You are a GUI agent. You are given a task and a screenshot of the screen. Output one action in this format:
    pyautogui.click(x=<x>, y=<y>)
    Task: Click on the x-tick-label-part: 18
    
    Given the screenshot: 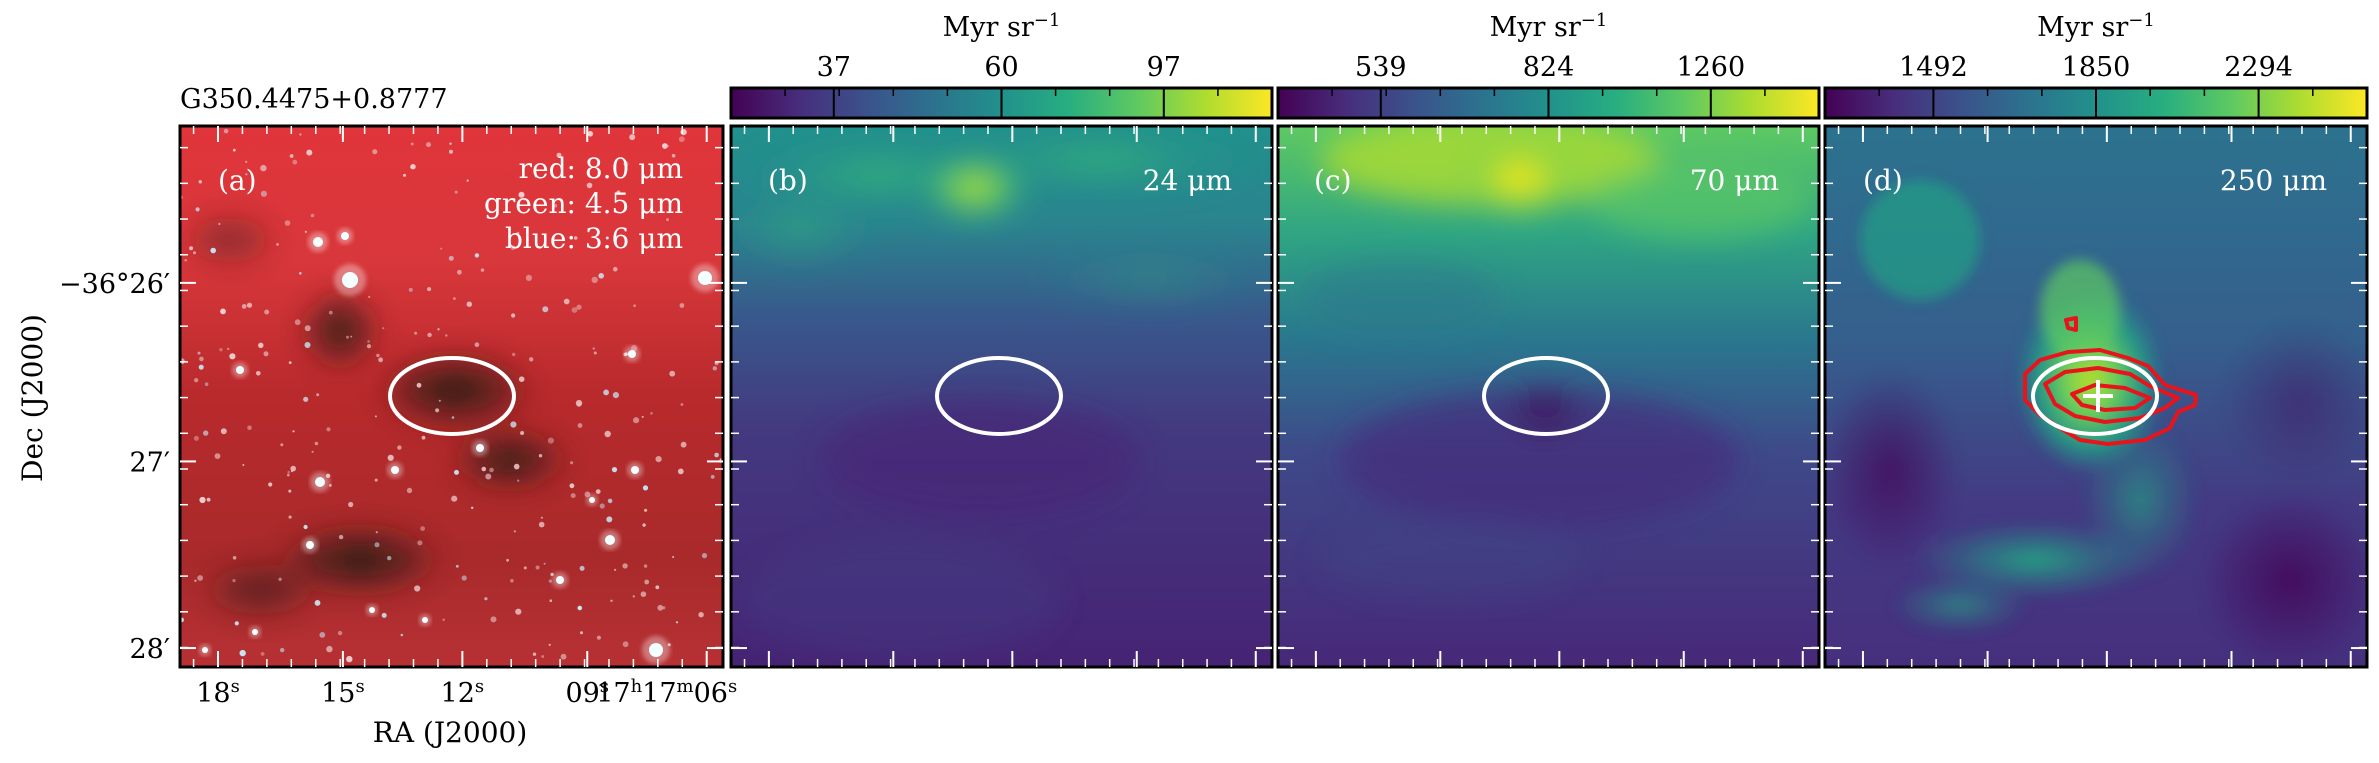 What is the action you would take?
    pyautogui.click(x=213, y=693)
    